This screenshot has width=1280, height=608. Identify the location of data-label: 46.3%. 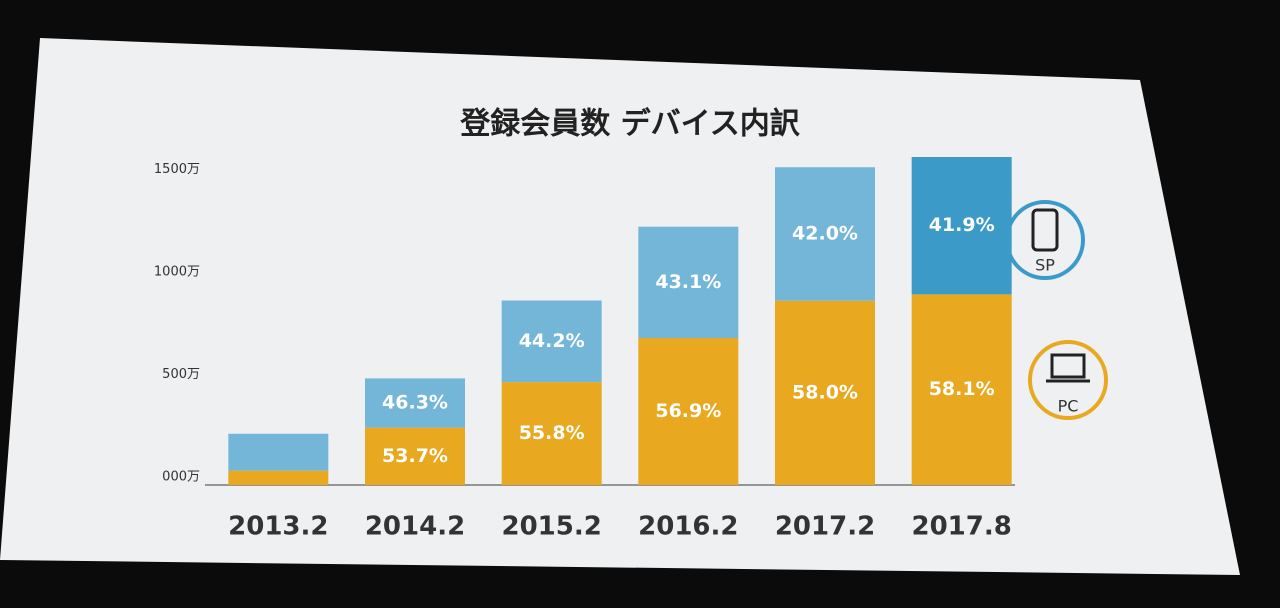
(415, 403).